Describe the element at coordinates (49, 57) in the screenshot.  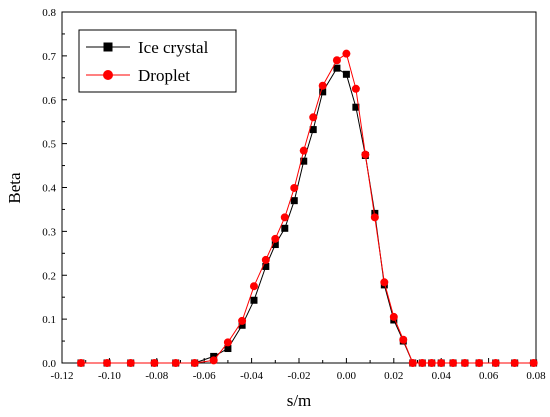
I see `y-tick-label: 0.7` at that location.